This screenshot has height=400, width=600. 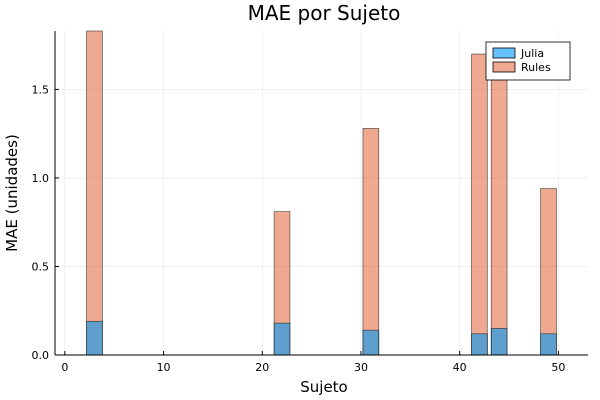 I want to click on y-tick-label: 0.0, so click(x=41, y=355).